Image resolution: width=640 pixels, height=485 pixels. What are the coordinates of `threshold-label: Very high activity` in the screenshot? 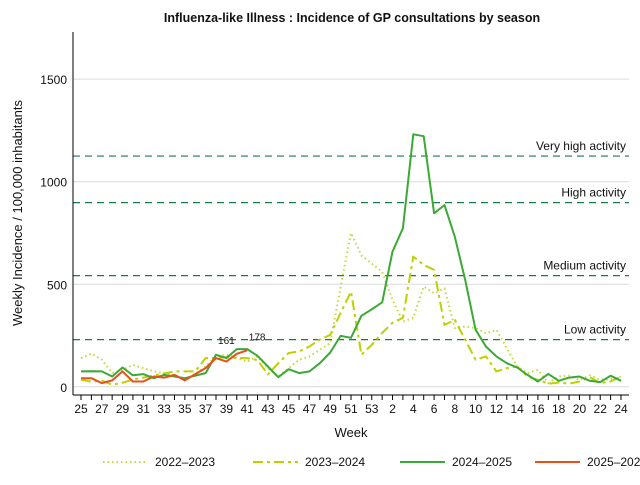 It's located at (581, 146).